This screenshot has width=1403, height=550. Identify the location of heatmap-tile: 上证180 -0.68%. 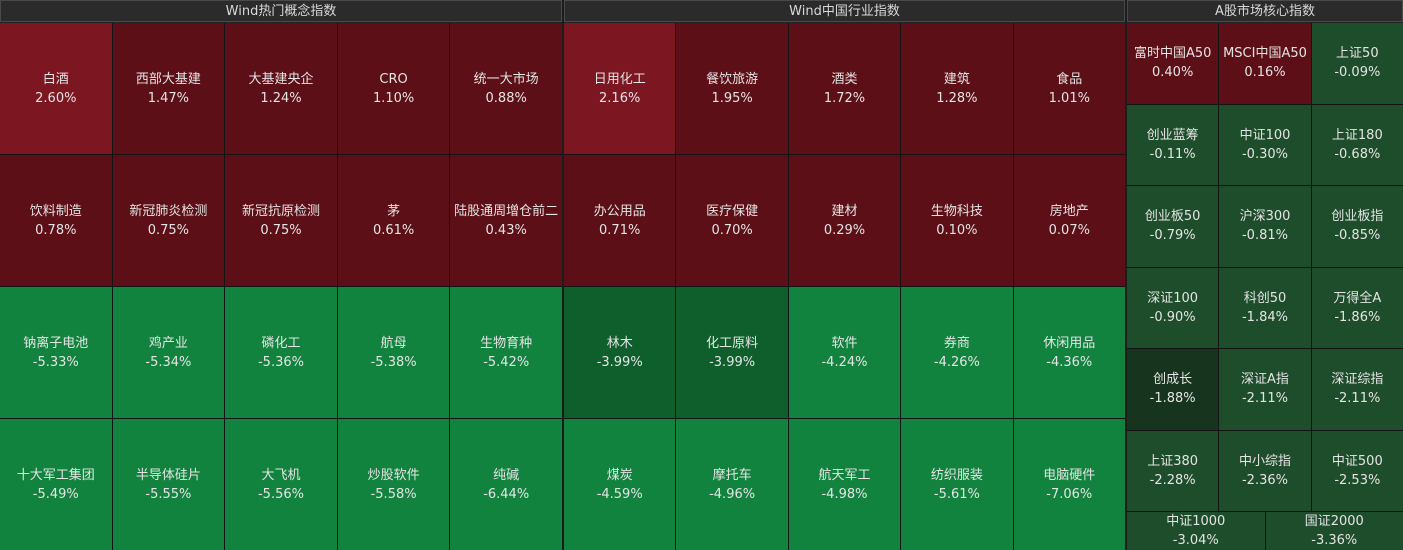
(1357, 144).